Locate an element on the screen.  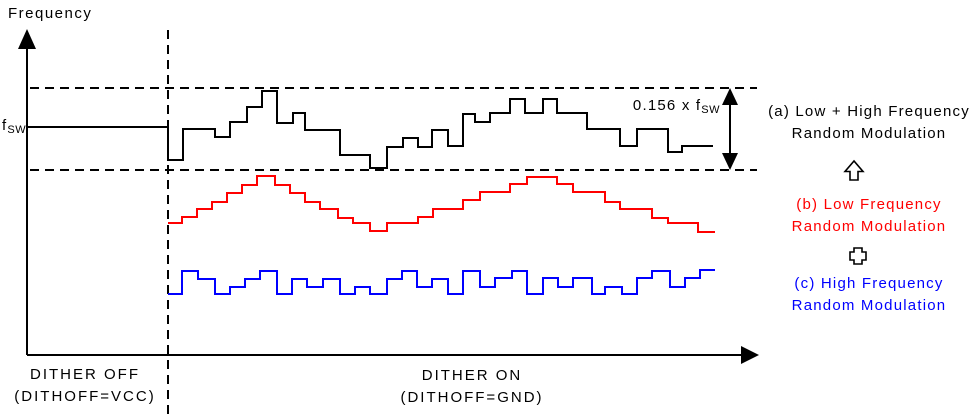
legend-plus-icon is located at coordinates (858, 256).